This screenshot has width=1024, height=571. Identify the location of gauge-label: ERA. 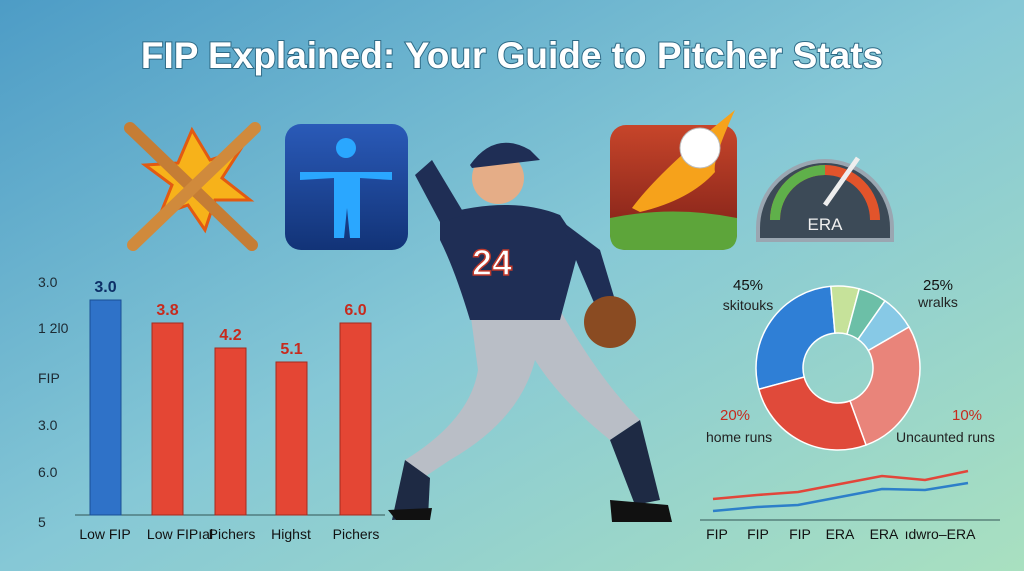
(826, 224).